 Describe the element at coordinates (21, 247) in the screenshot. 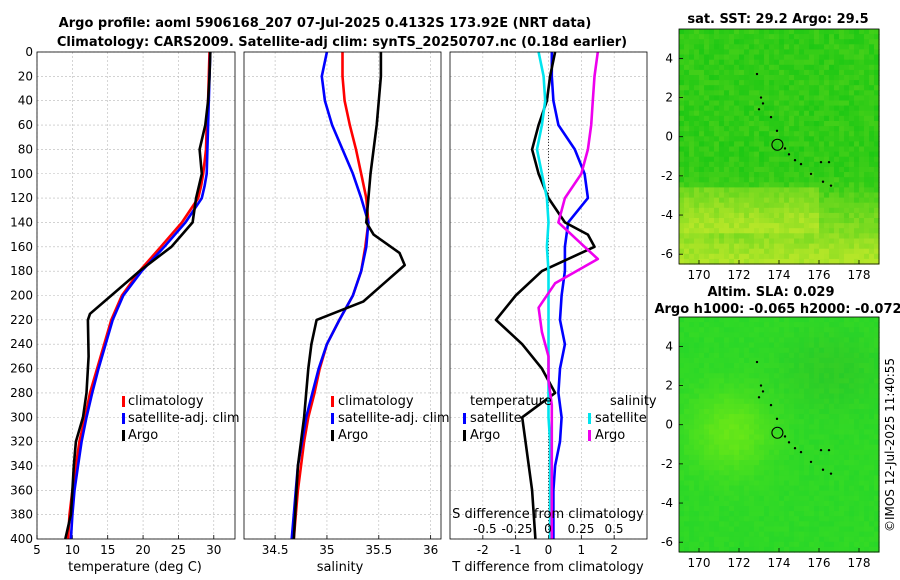

I see `temp-ytick-label: 160` at that location.